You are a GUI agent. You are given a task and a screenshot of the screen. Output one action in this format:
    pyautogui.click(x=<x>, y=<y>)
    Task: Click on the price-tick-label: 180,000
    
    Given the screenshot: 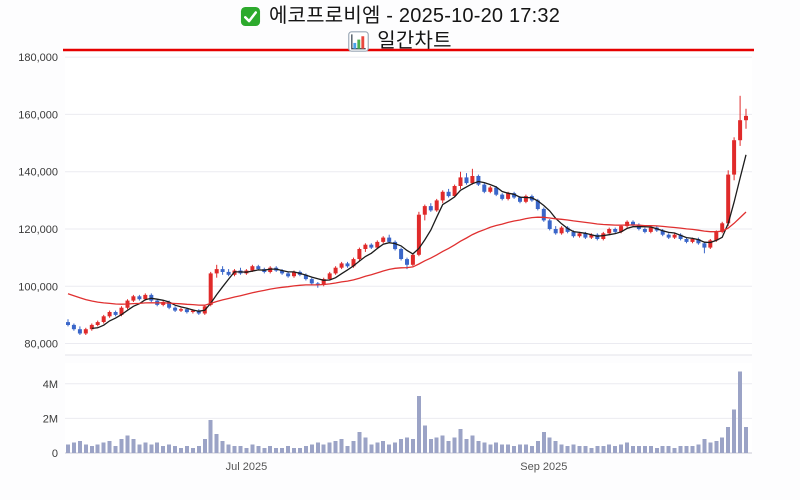 What is the action you would take?
    pyautogui.click(x=38, y=58)
    